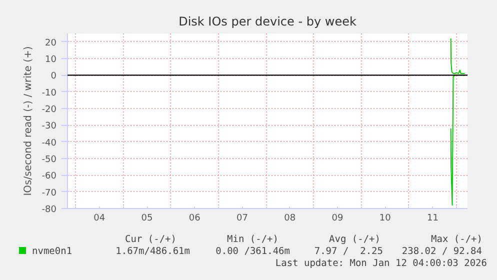  I want to click on chart-title: Disk IOs per device - by week, so click(267, 21).